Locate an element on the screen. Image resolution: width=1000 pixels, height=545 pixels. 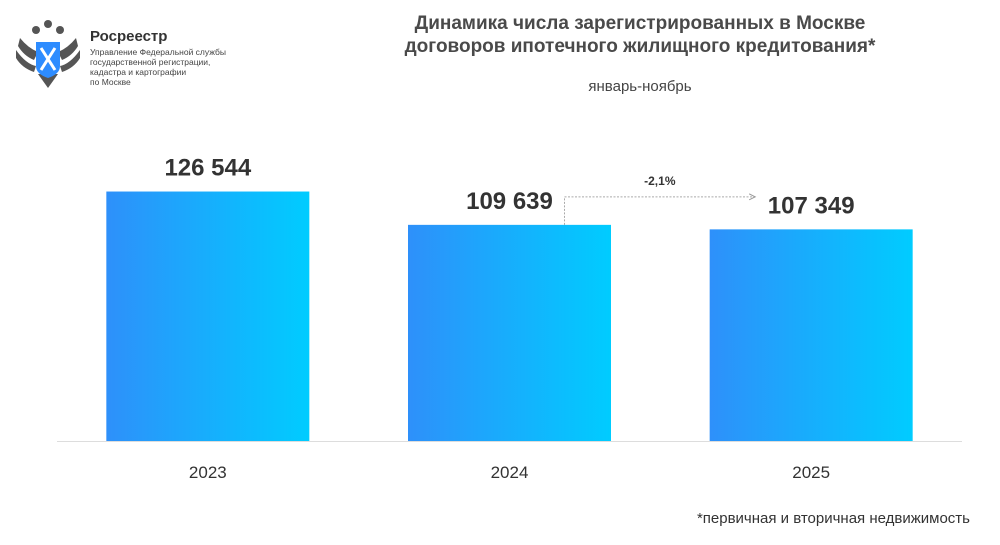
bar-2024 is located at coordinates (509, 332).